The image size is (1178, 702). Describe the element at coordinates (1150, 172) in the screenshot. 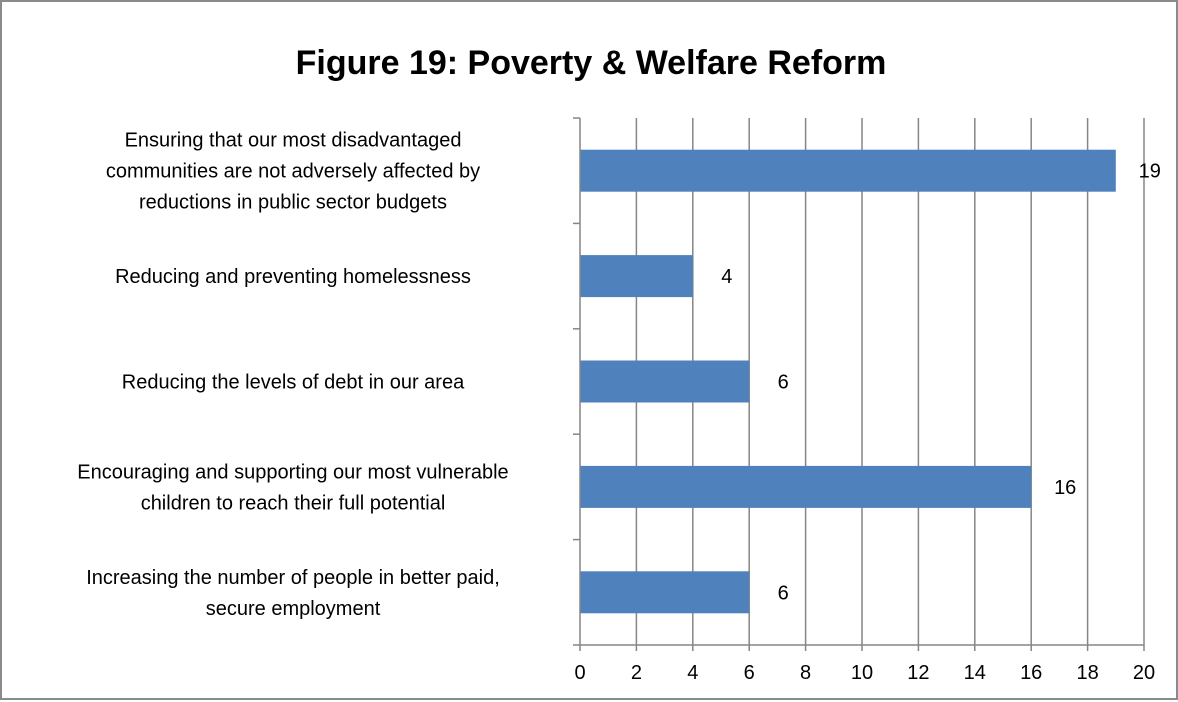

I see `data-label-1: 19` at that location.